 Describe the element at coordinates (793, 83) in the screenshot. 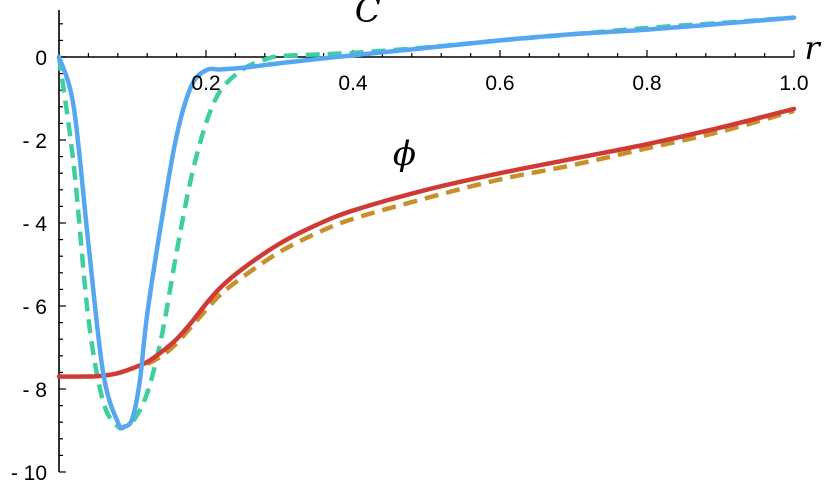

I see `x-tick-label: 1.0` at that location.